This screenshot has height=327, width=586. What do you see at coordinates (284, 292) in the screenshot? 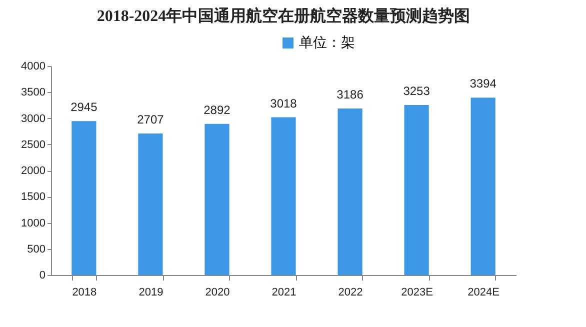
I see `x-tick-label: 2021` at bounding box center [284, 292].